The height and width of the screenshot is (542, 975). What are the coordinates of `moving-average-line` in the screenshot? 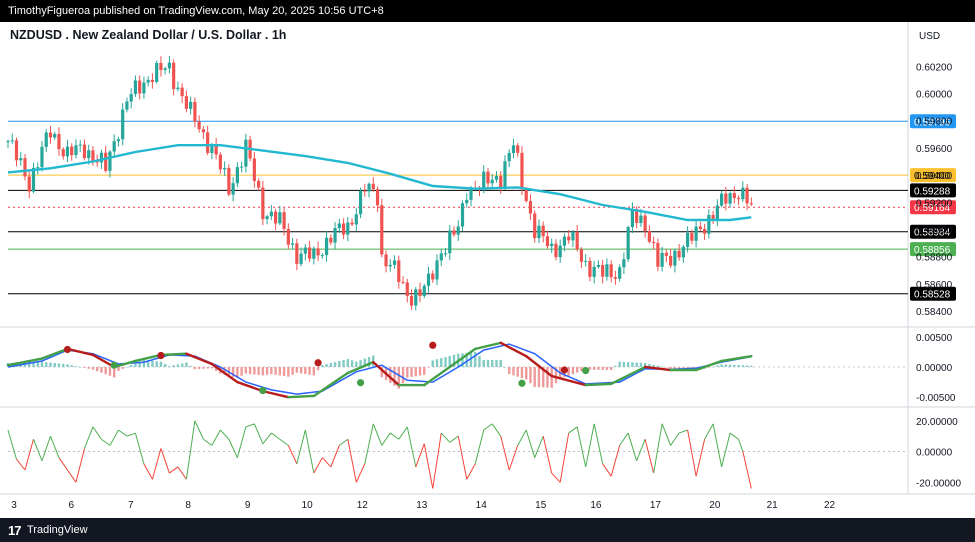 It's located at (379, 183).